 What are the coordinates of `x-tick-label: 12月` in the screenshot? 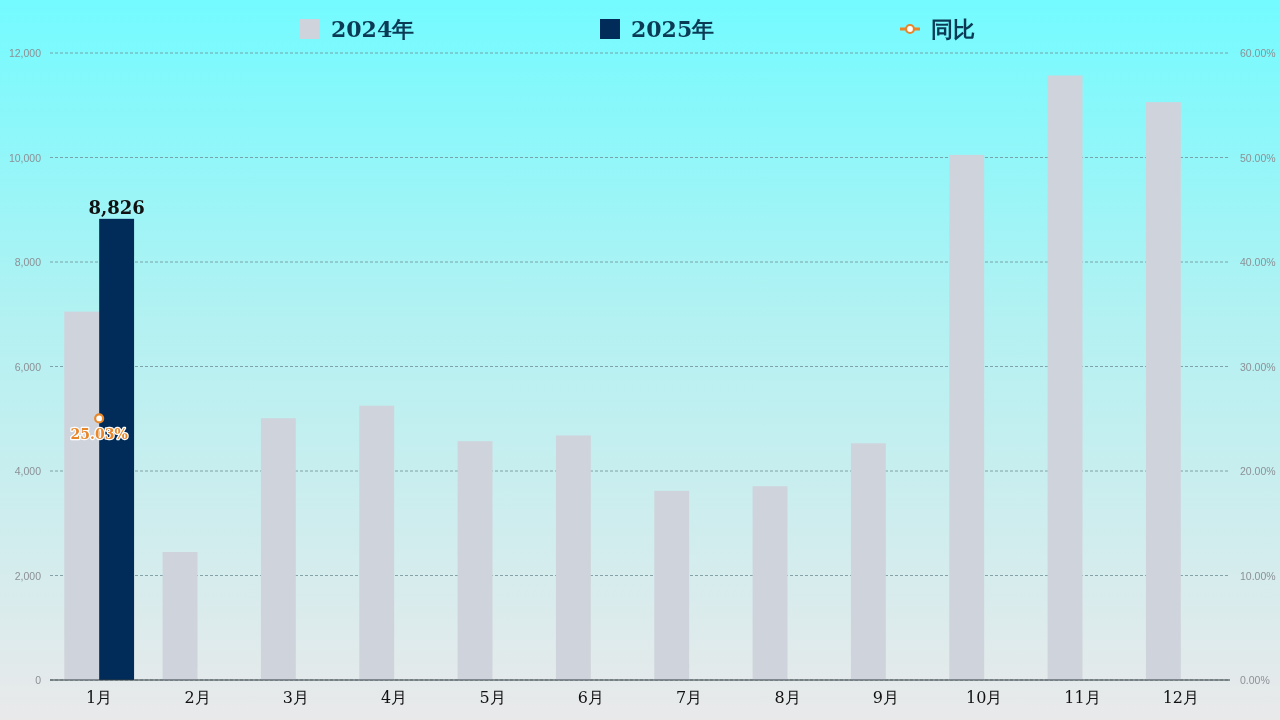 It's located at (1181, 697).